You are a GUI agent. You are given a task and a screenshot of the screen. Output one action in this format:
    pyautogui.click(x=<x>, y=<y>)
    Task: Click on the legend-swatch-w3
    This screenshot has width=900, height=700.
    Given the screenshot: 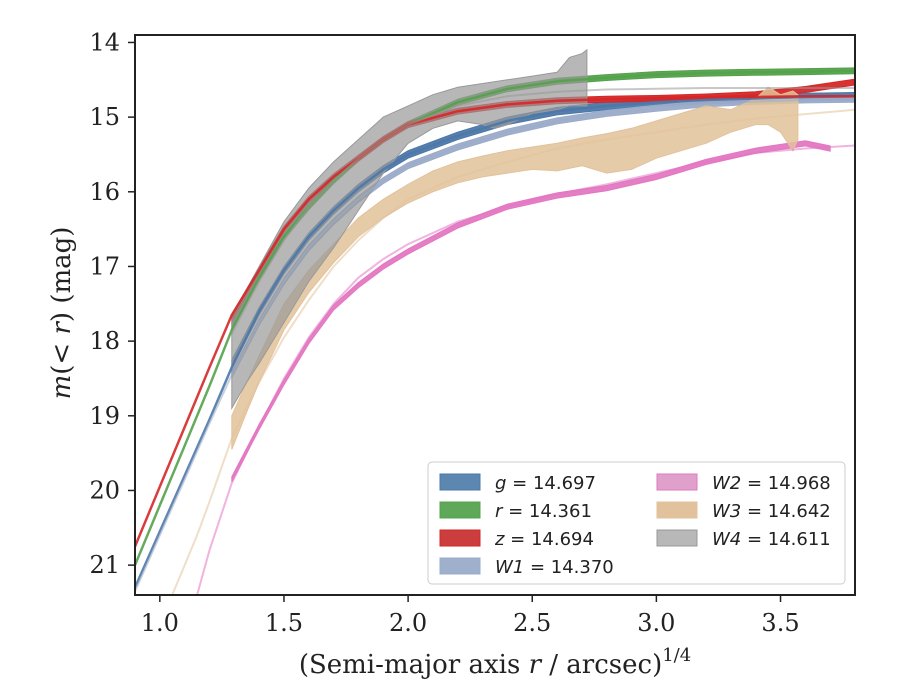 What is the action you would take?
    pyautogui.click(x=677, y=510)
    